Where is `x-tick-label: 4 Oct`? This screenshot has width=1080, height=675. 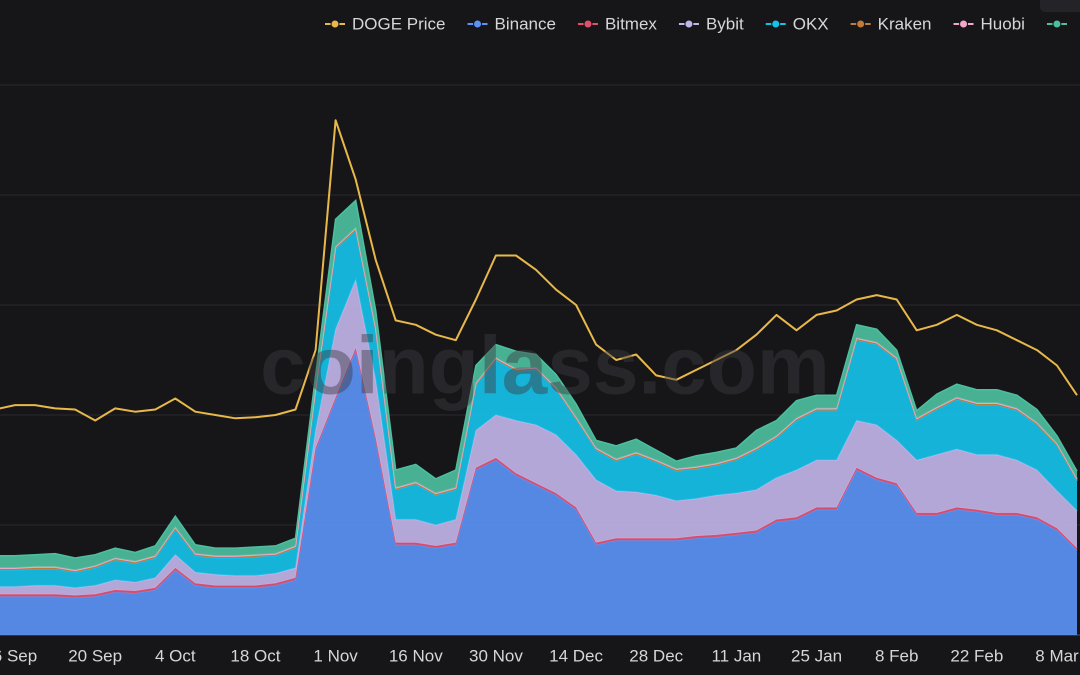
x-tick-label: 4 Oct is located at coordinates (175, 655).